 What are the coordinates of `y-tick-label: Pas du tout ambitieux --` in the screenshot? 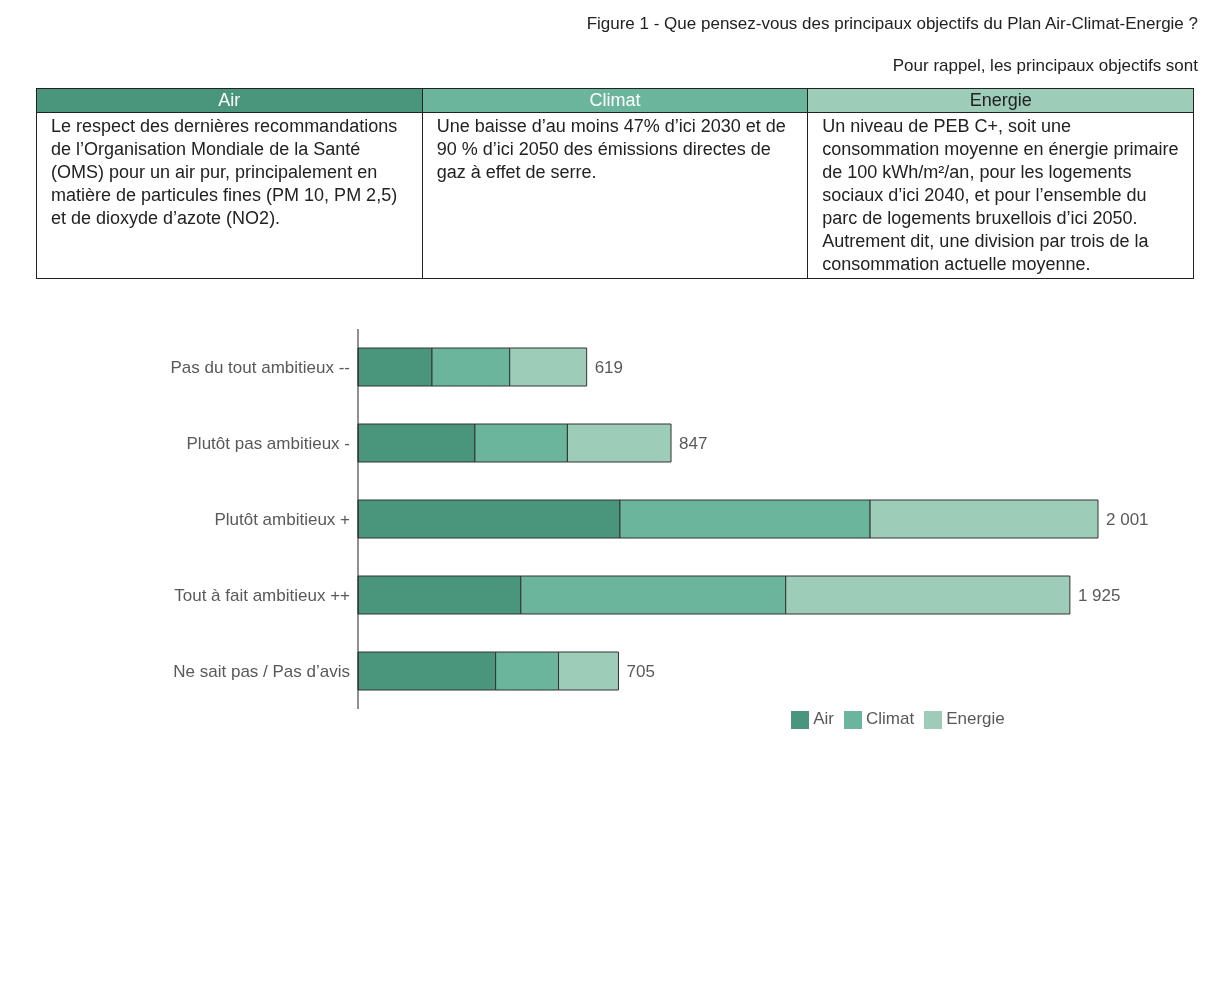 It's located at (260, 368).